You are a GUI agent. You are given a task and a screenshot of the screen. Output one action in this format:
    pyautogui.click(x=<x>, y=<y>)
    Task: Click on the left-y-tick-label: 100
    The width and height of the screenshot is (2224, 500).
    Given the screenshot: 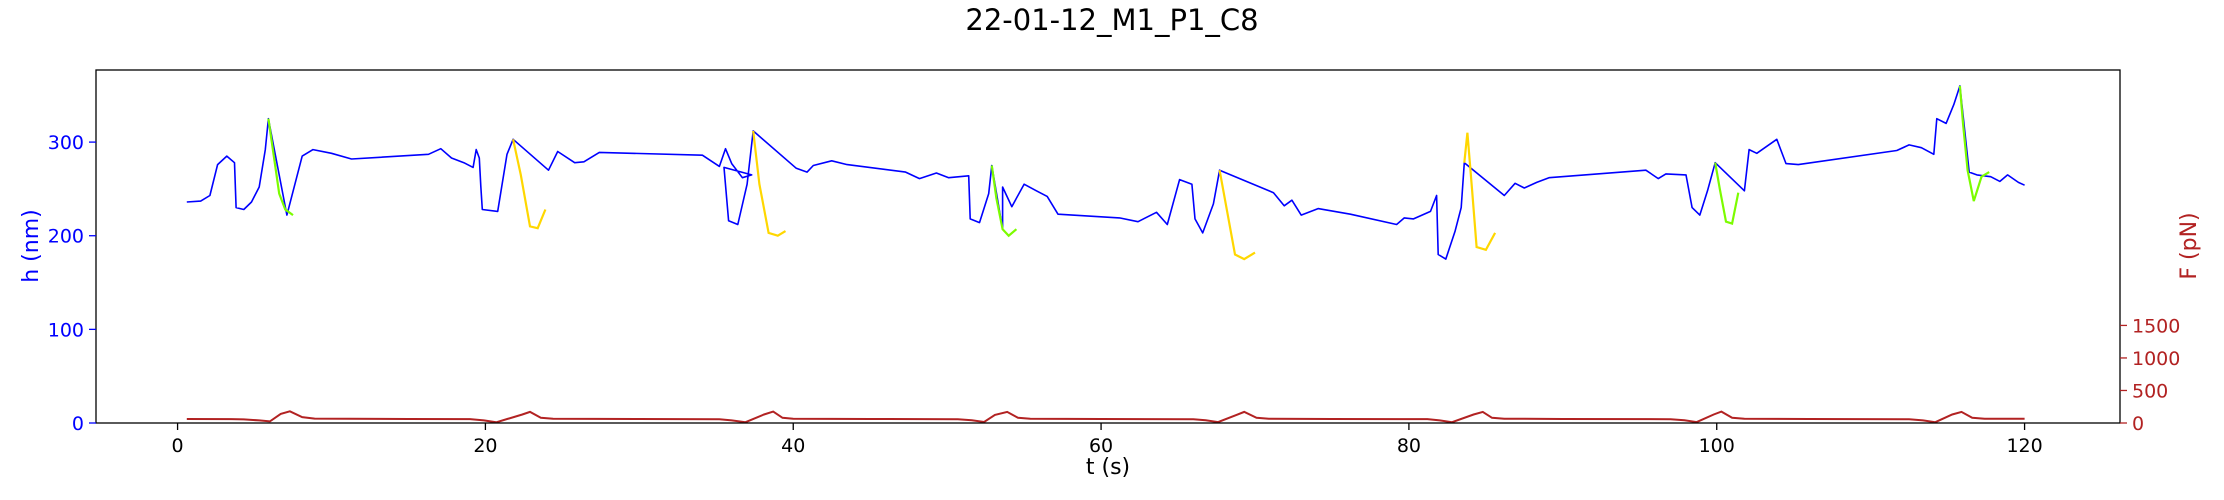 What is the action you would take?
    pyautogui.click(x=66, y=330)
    